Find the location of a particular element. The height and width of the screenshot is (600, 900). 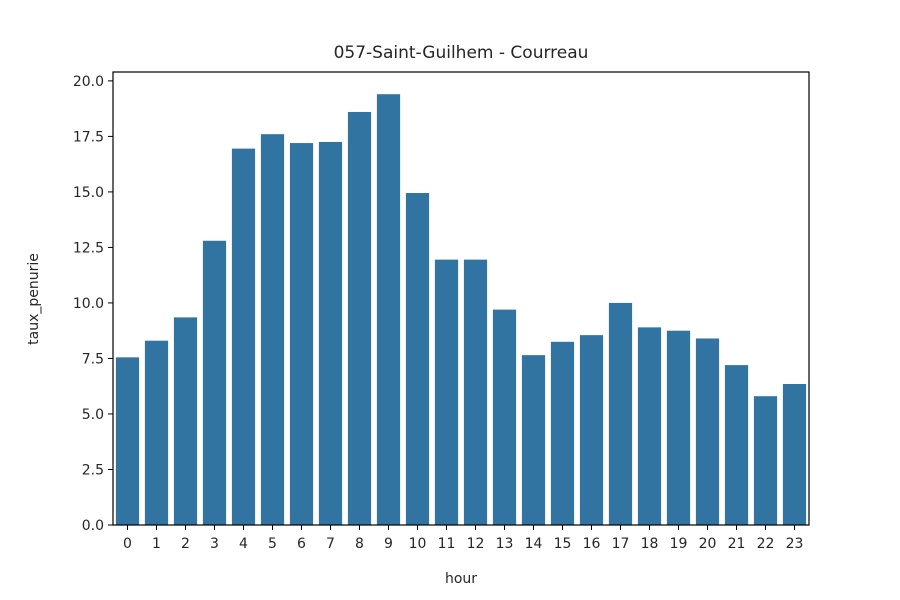

x-tick-label: 10 is located at coordinates (418, 544).